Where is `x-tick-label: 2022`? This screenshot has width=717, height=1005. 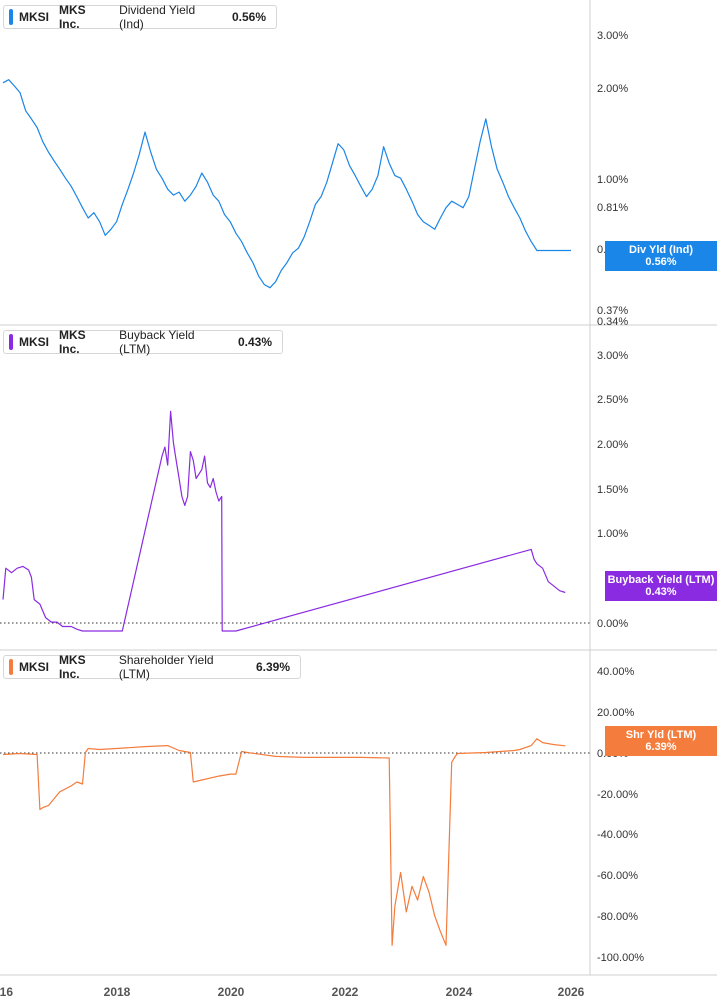
x-tick-label: 2022 is located at coordinates (345, 992).